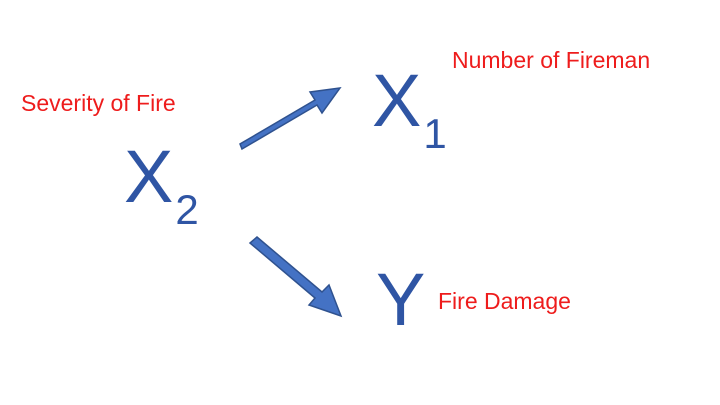  I want to click on number-of-fireman-label: Number of Fireman, so click(551, 60).